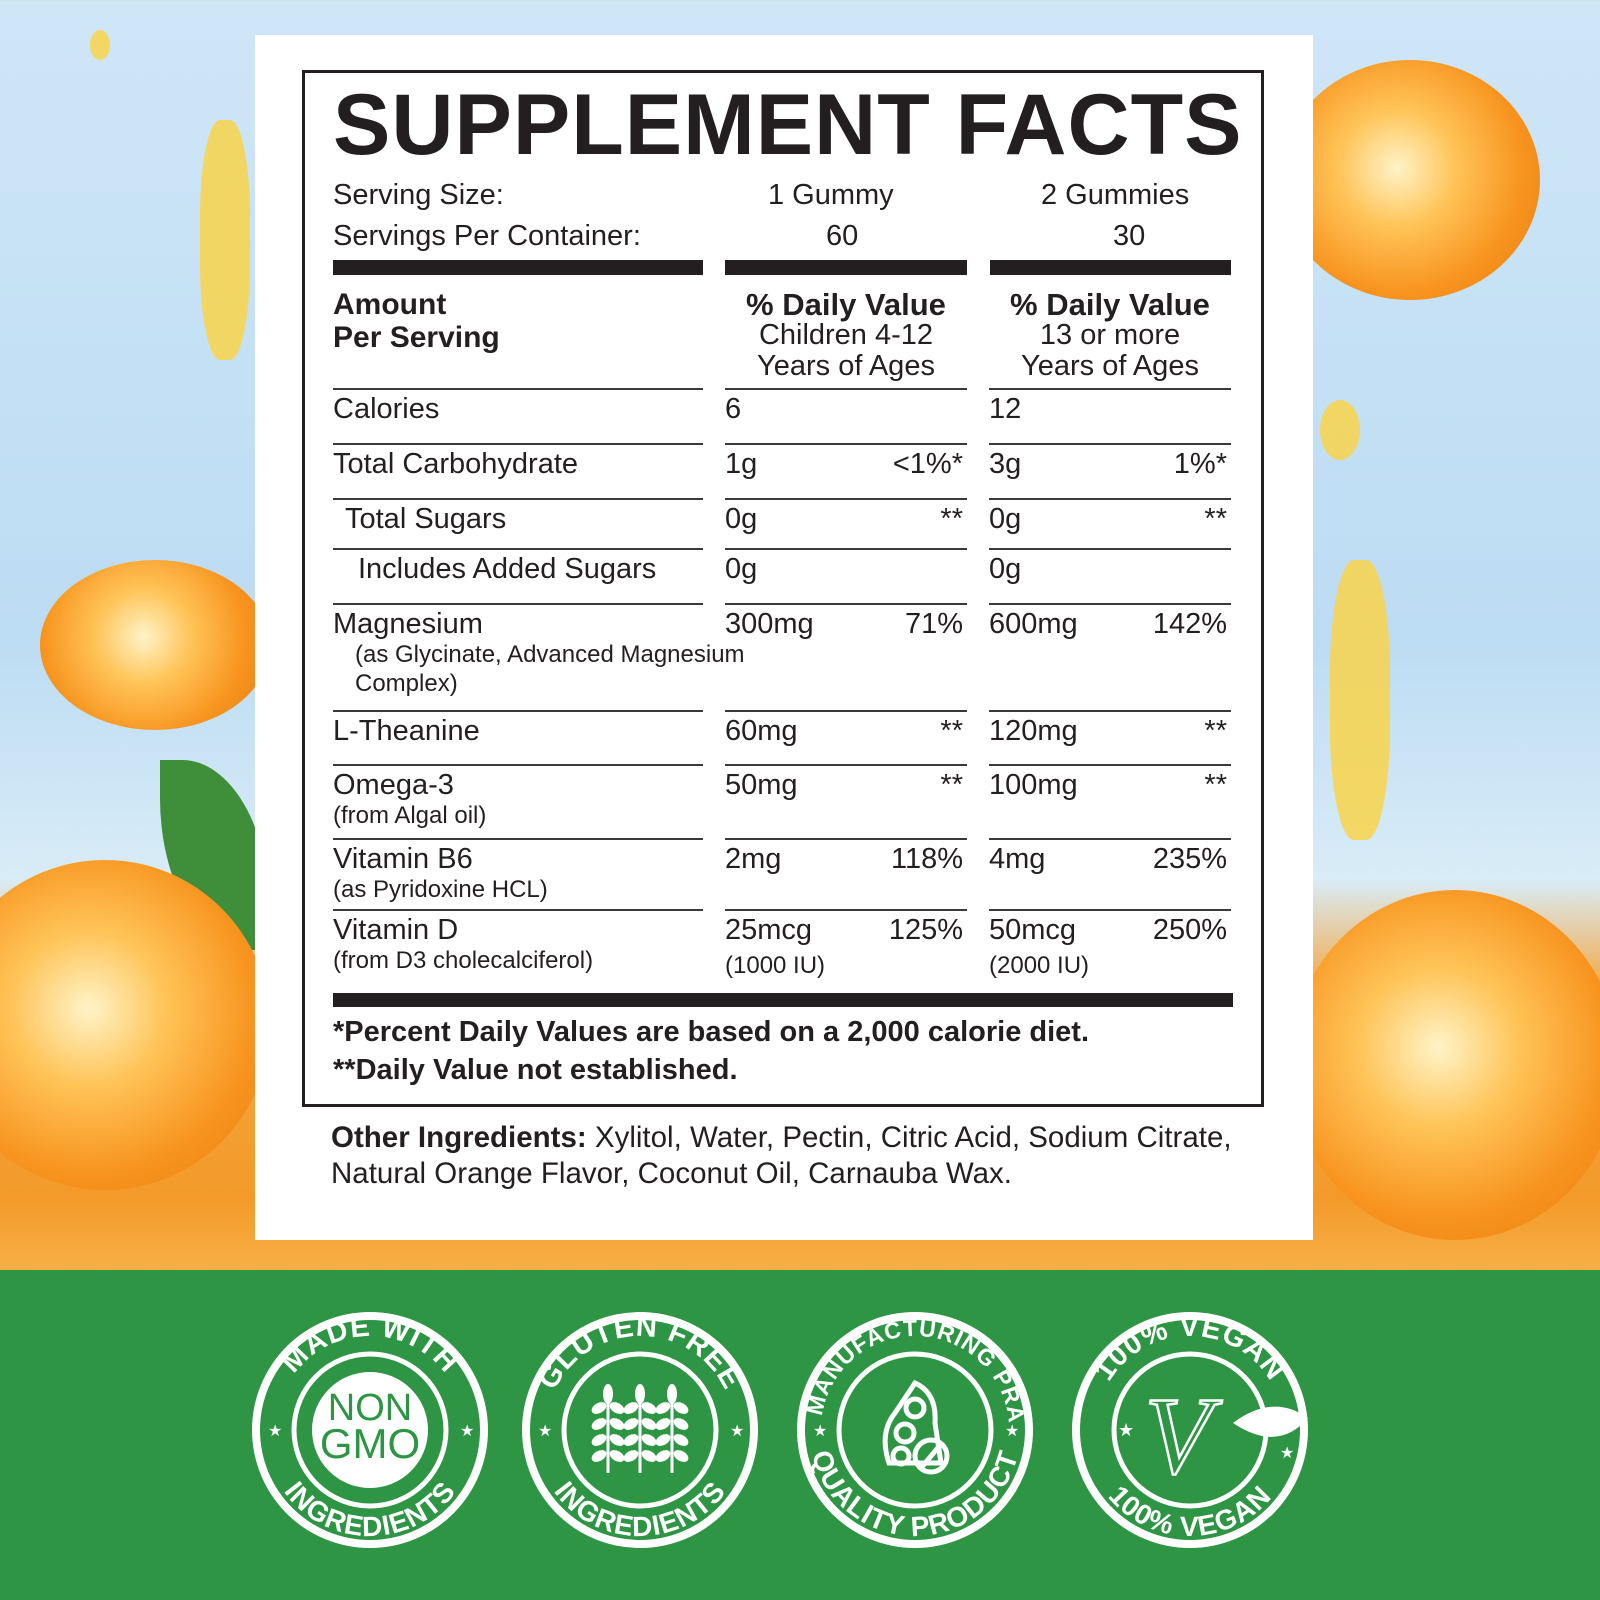 The width and height of the screenshot is (1600, 1600). Describe the element at coordinates (1033, 624) in the screenshot. I see `amount-value: 600mg` at that location.